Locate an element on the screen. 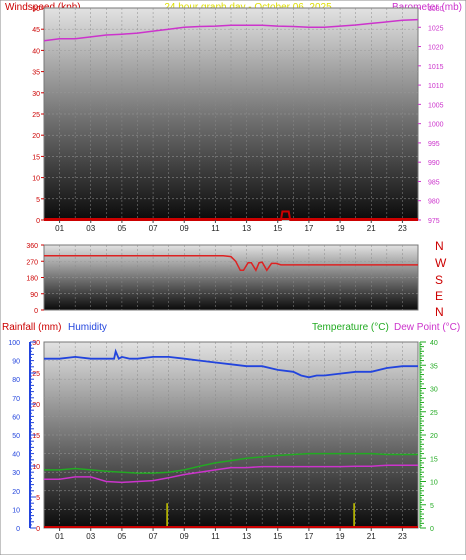 The height and width of the screenshot is (560, 466). humidity-y-tick-label: 80 is located at coordinates (16, 380).